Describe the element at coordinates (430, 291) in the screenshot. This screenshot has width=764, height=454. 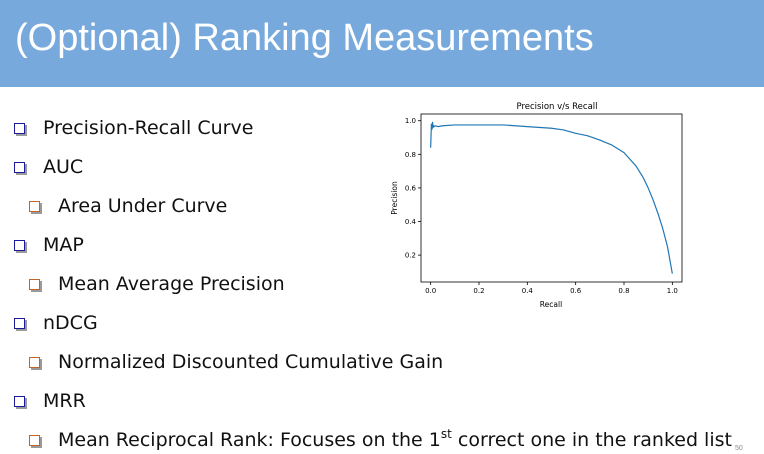
I see `x-tick-label: 0.0` at that location.